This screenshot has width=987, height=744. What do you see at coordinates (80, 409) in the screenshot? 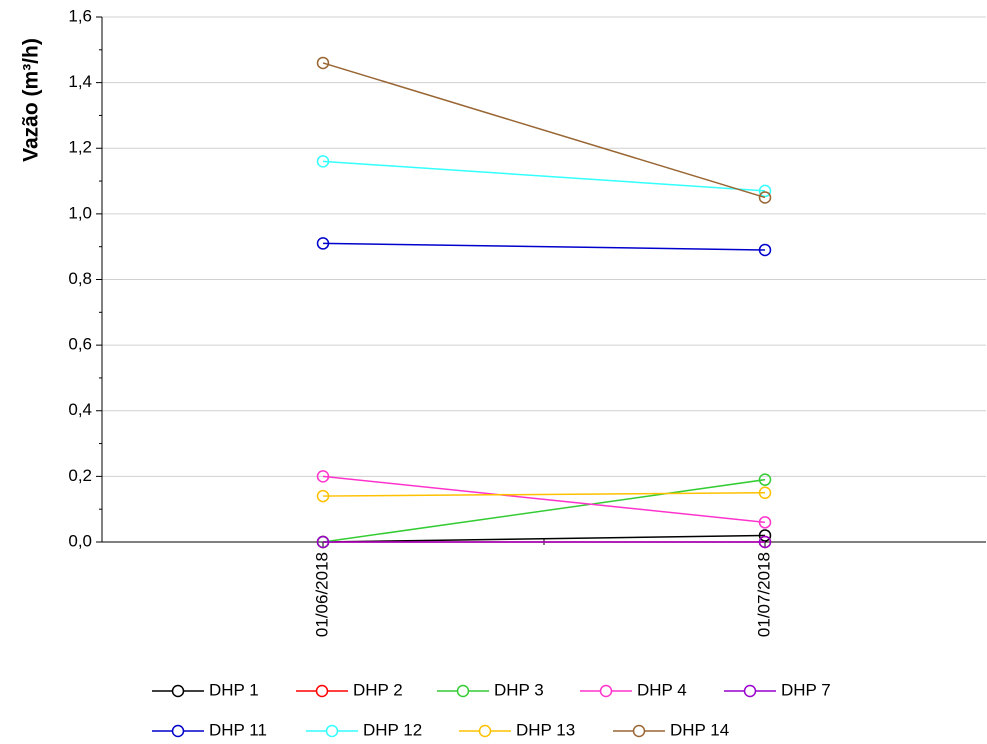
I see `y-tick-label: 0,4` at bounding box center [80, 409].